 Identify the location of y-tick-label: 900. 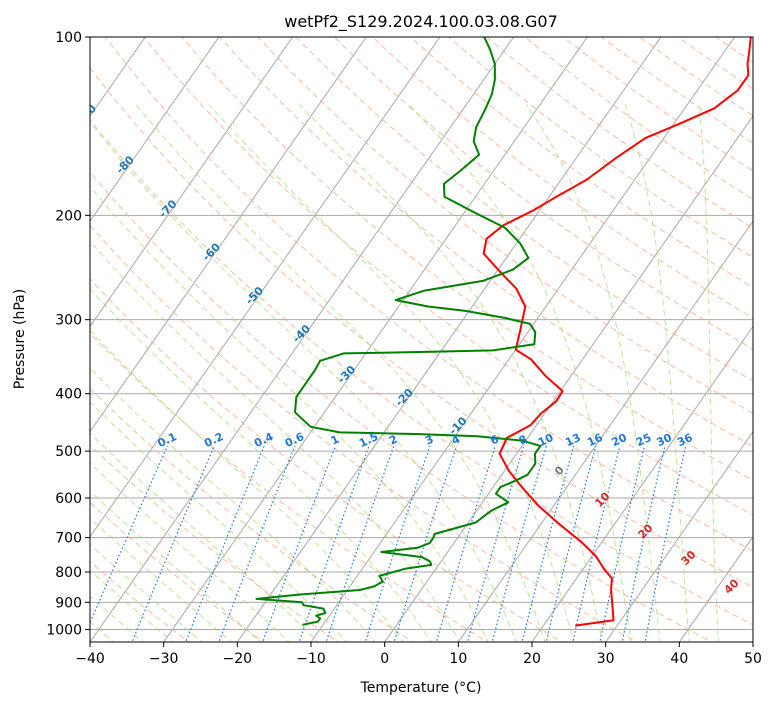
(68, 603).